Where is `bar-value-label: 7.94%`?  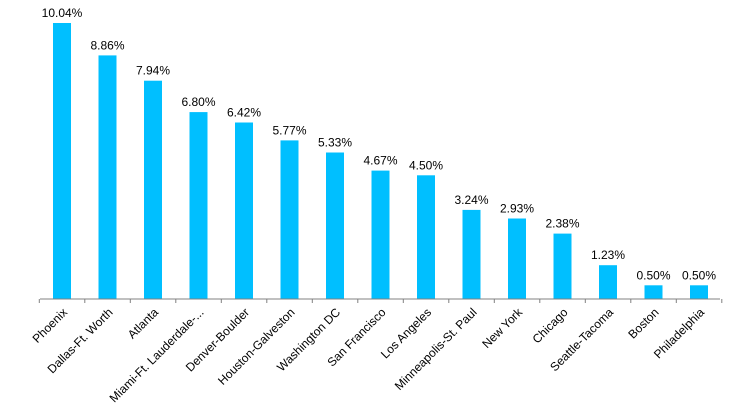 bar-value-label: 7.94% is located at coordinates (153, 71).